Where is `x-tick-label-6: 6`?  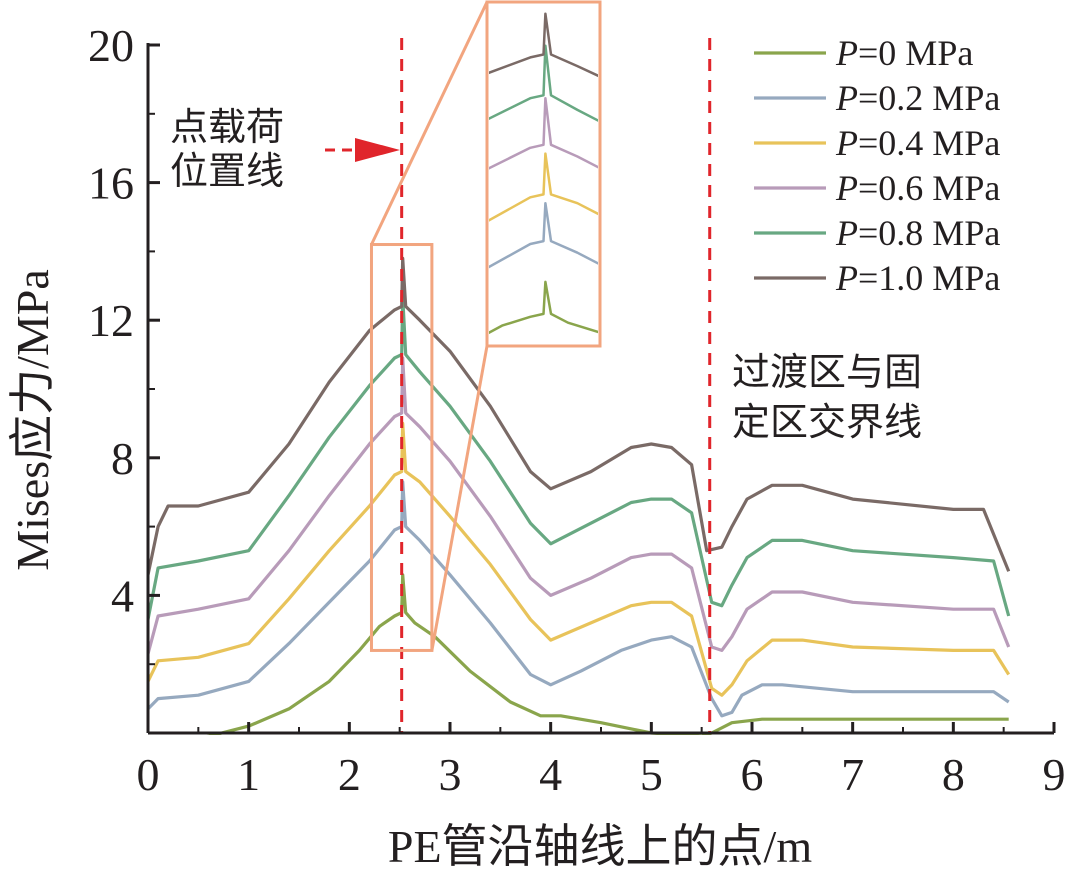 x-tick-label-6: 6 is located at coordinates (752, 774).